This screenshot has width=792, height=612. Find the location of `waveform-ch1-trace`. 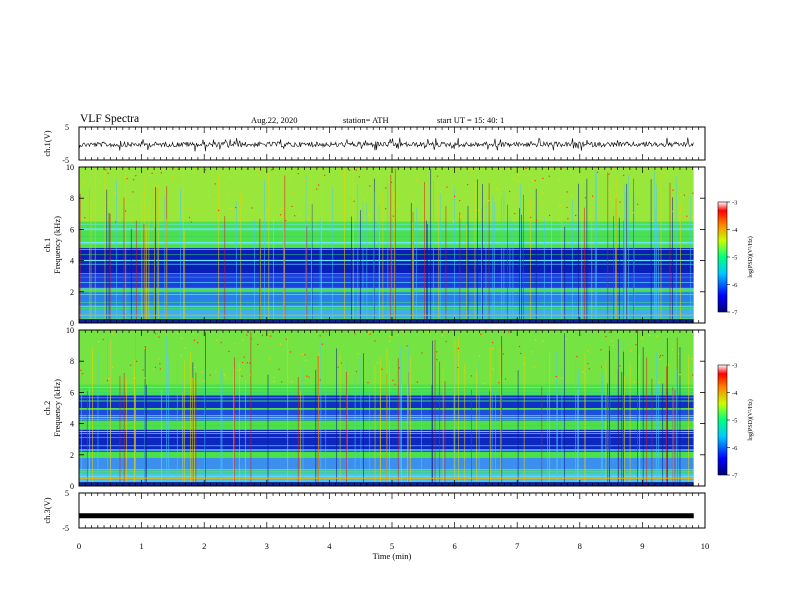

waveform-ch1-trace is located at coordinates (386, 144).